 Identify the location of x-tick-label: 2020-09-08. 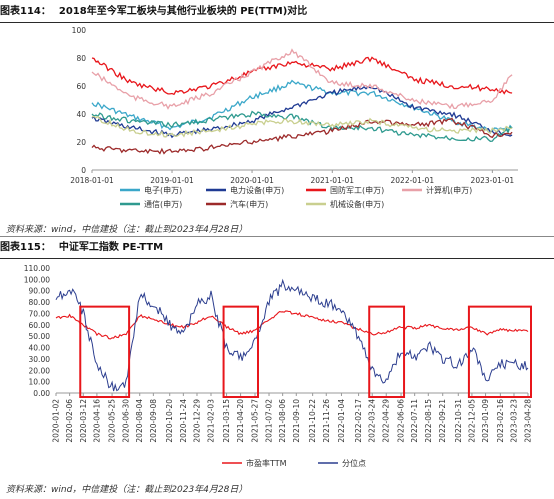
(153, 421).